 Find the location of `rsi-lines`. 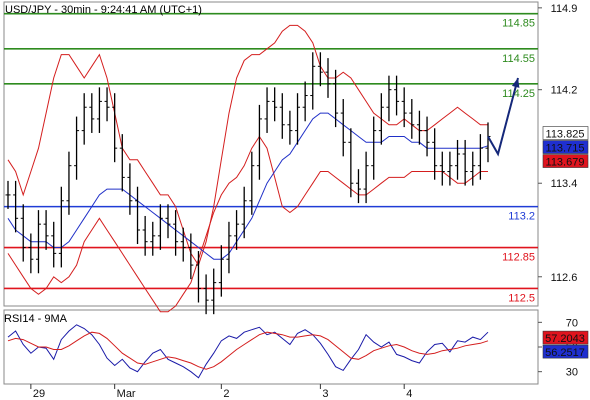

rsi-lines is located at coordinates (248, 351).